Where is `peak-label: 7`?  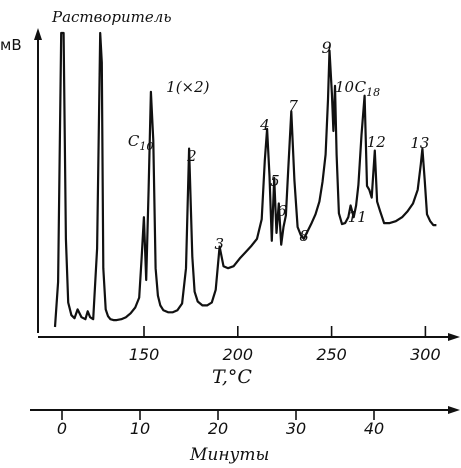
peak-label: 7 is located at coordinates (293, 106).